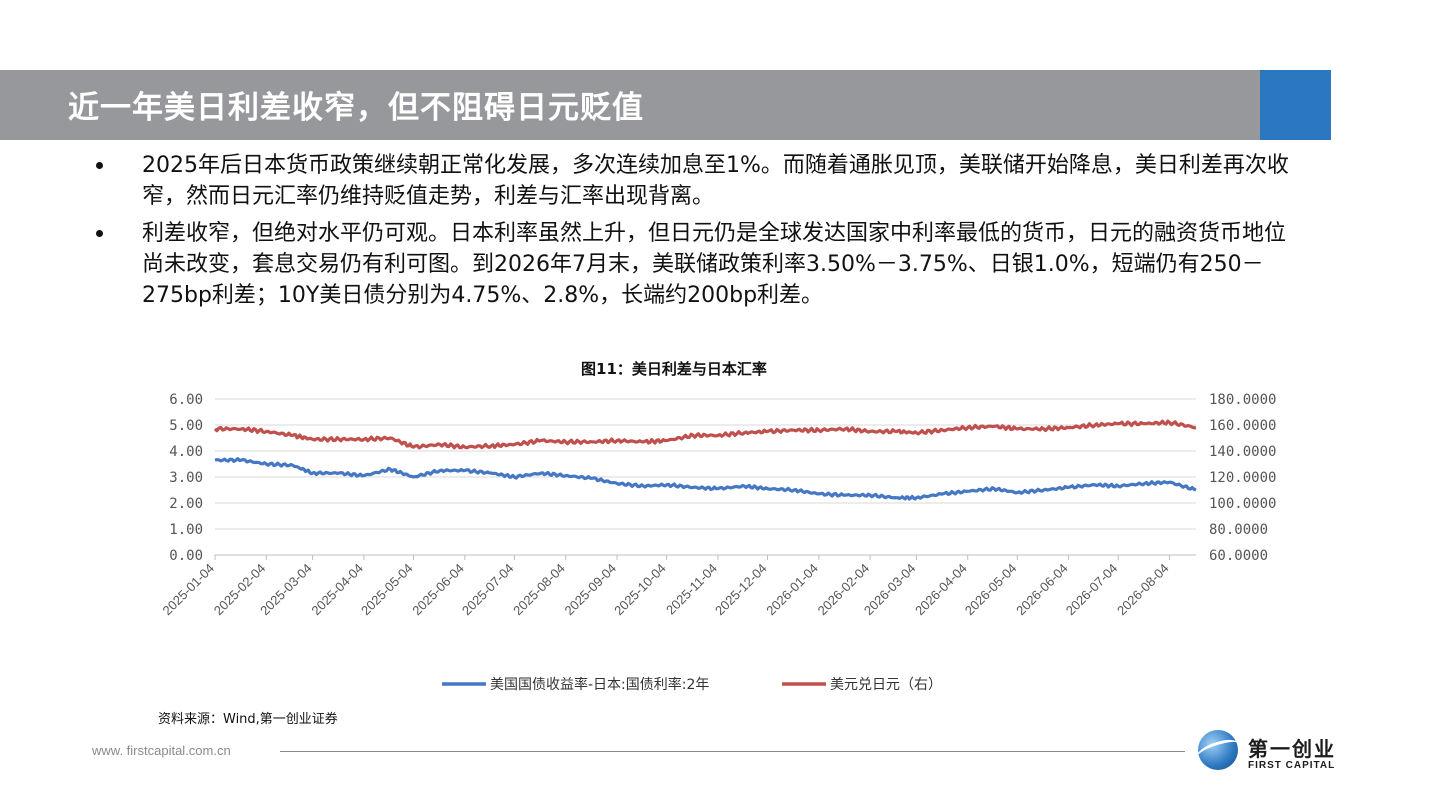  I want to click on x-tick-label: 2025-07-04, so click(488, 590).